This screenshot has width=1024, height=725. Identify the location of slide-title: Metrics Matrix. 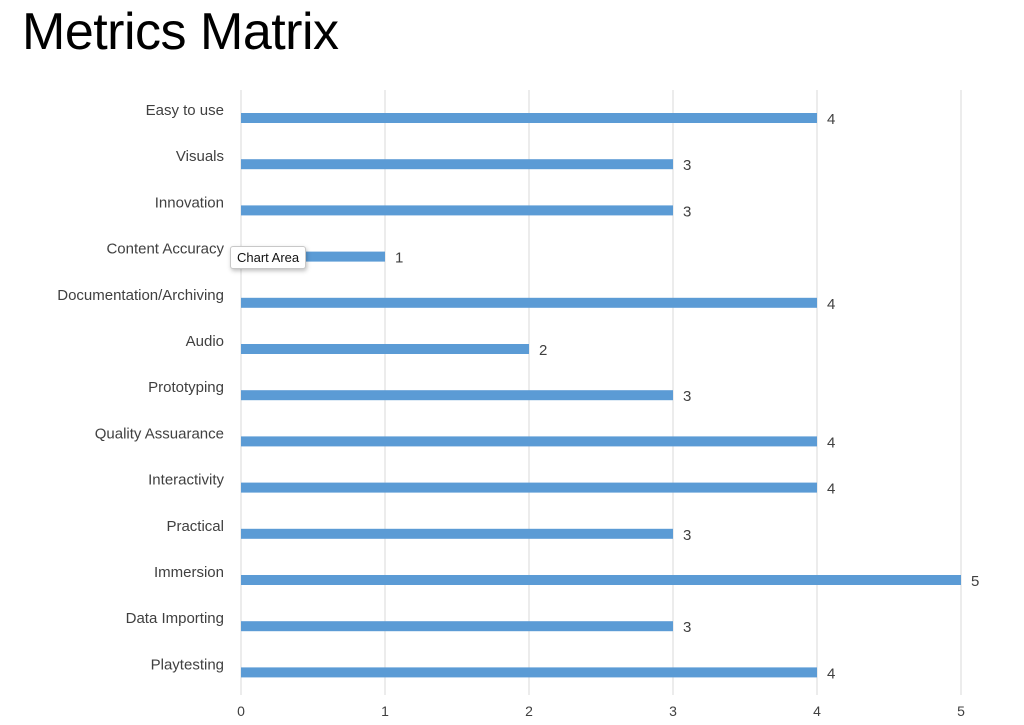
(180, 32).